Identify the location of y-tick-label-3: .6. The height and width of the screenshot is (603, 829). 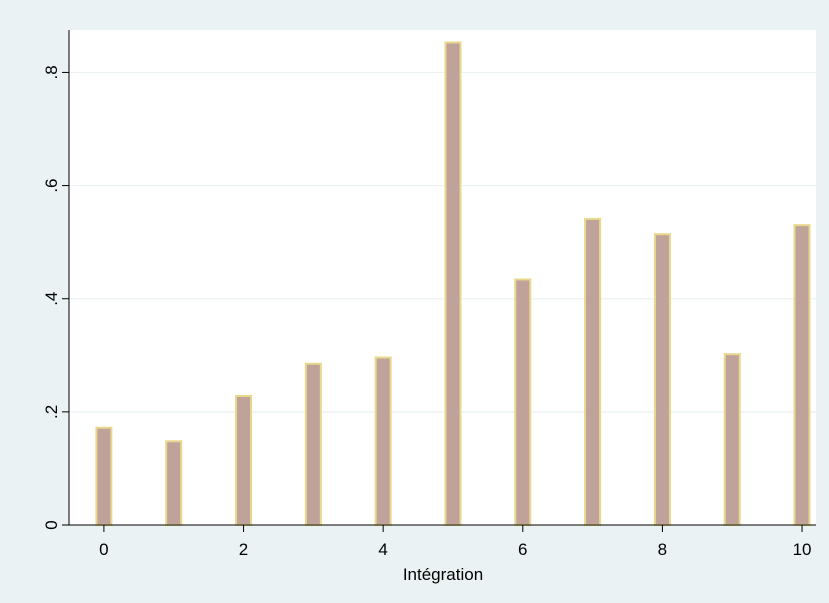
(51, 185).